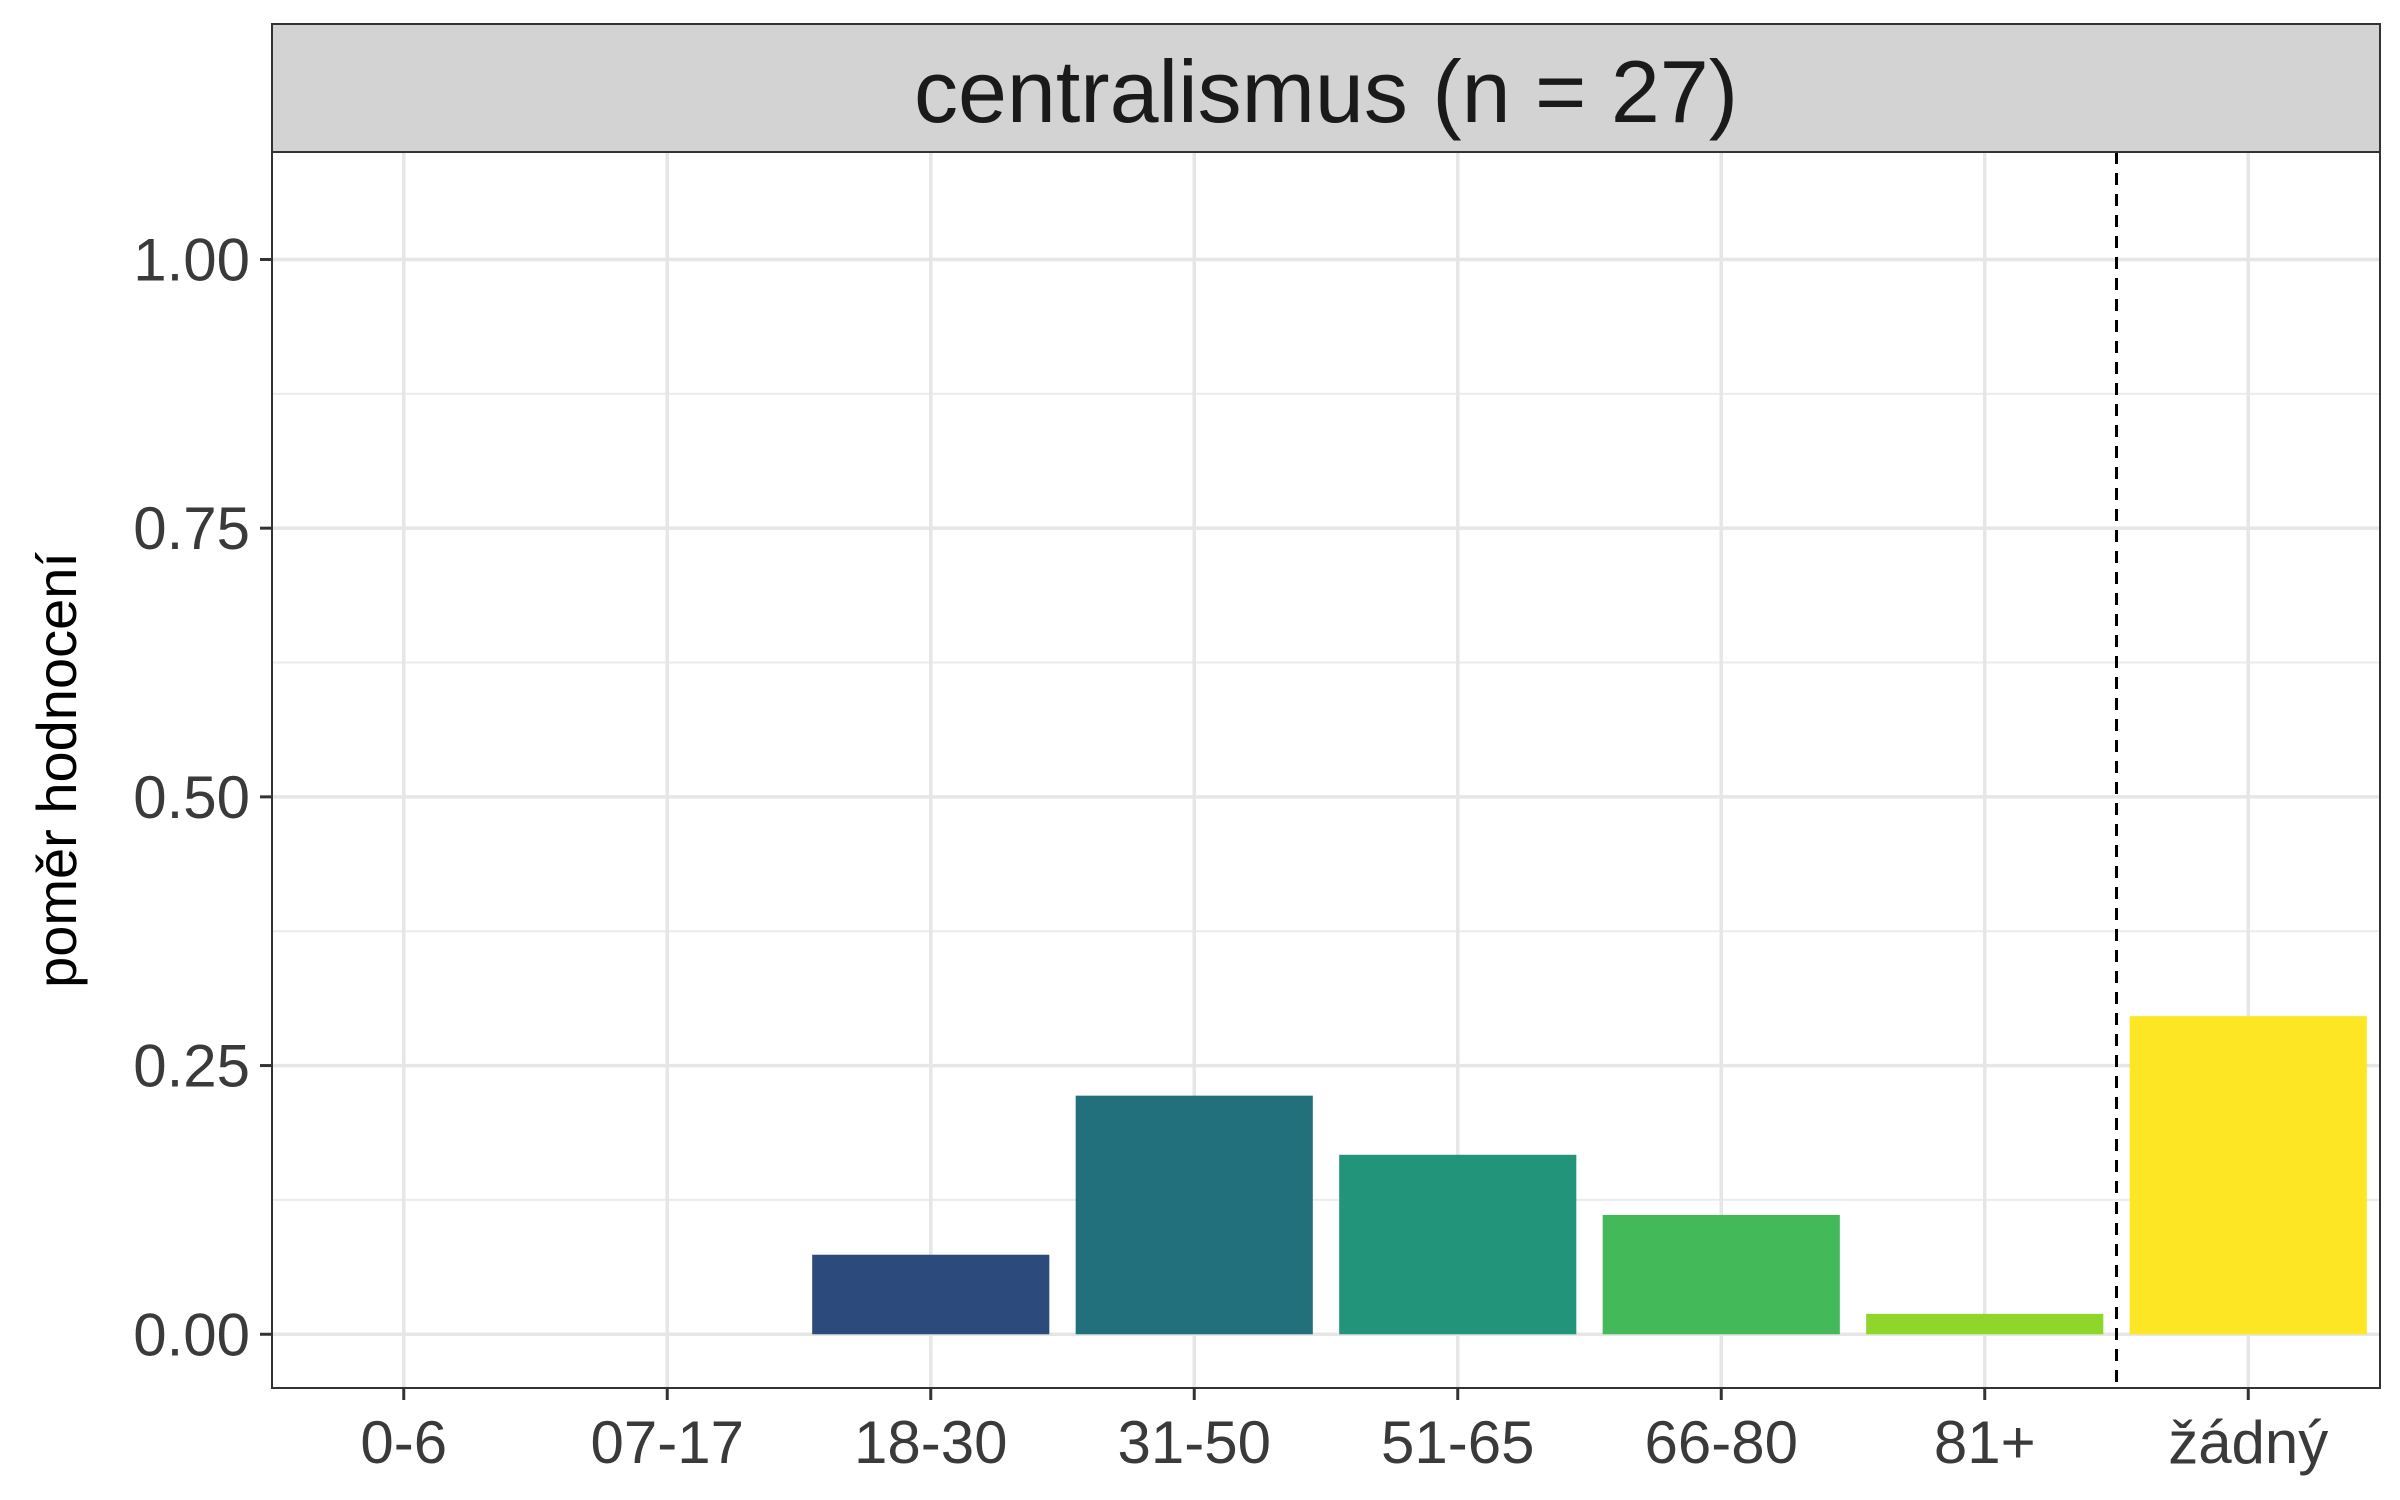  I want to click on y-tick-label: 1.00, so click(191, 259).